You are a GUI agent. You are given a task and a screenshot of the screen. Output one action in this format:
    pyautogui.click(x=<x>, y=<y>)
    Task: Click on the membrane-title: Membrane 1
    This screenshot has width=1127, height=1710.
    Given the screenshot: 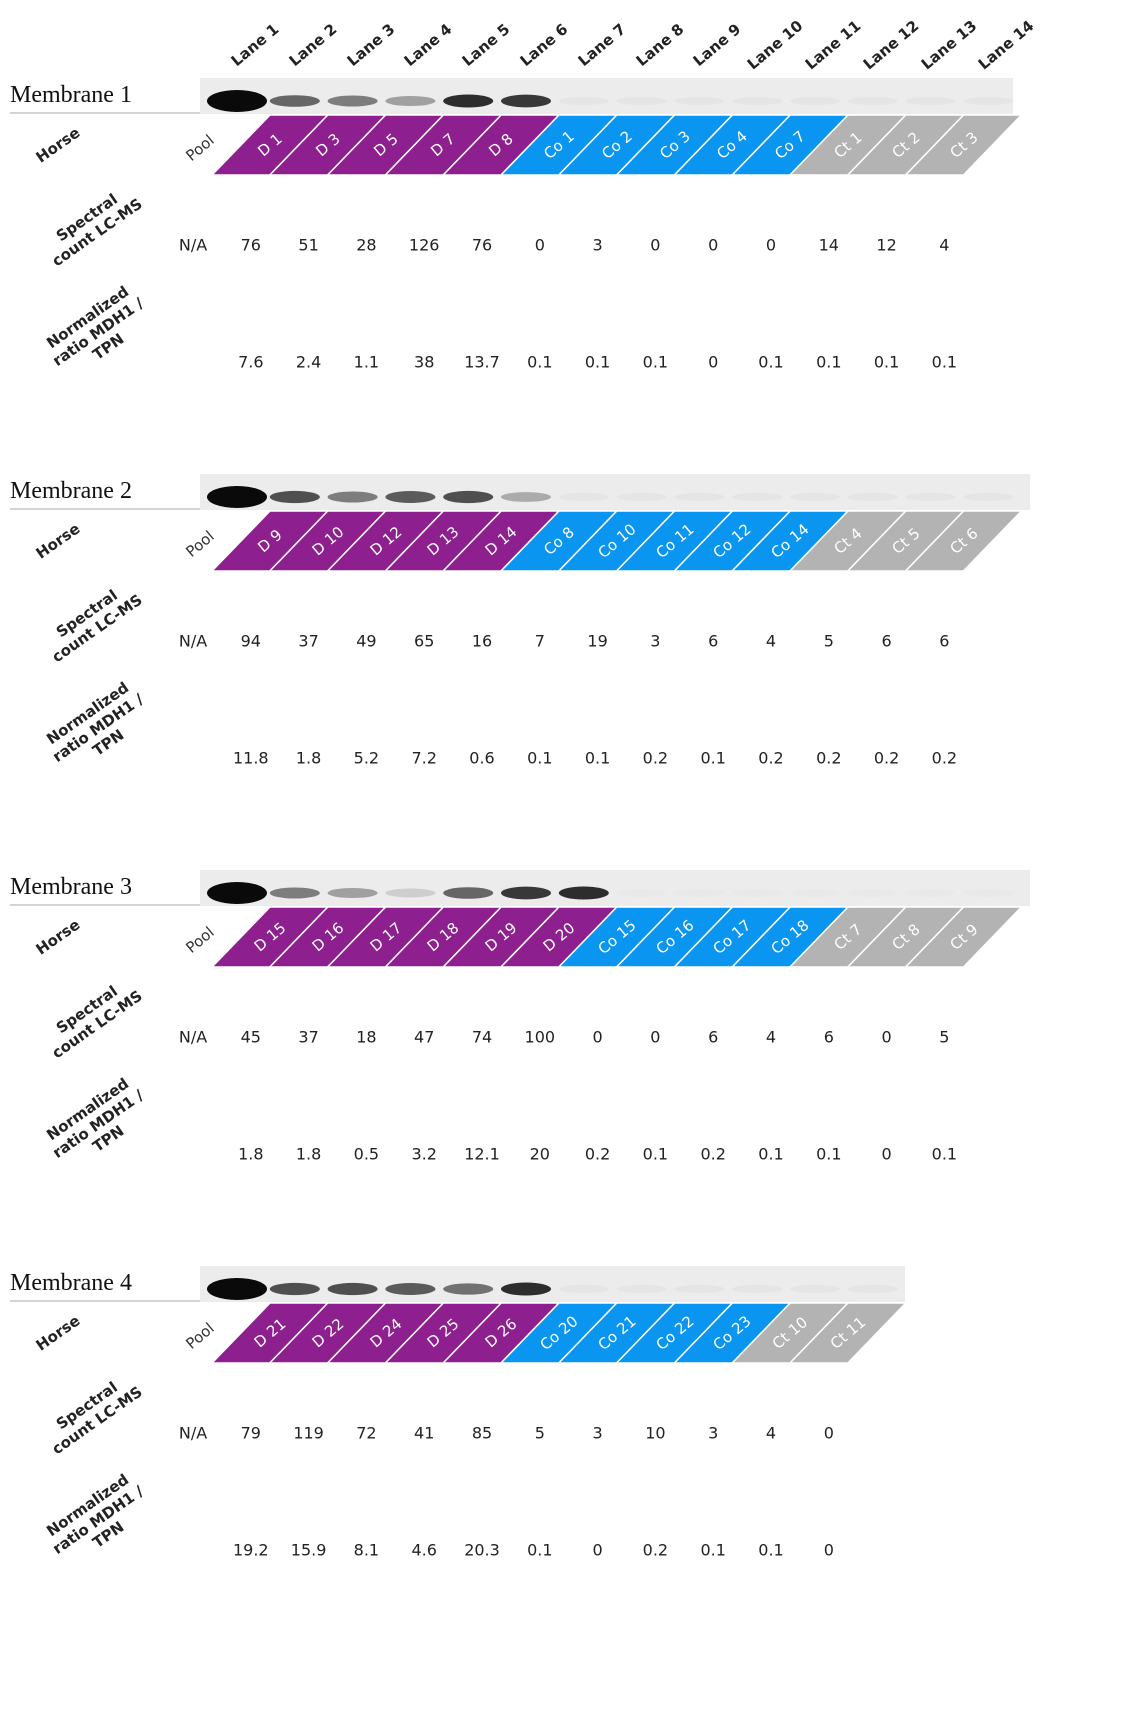 What is the action you would take?
    pyautogui.click(x=71, y=95)
    